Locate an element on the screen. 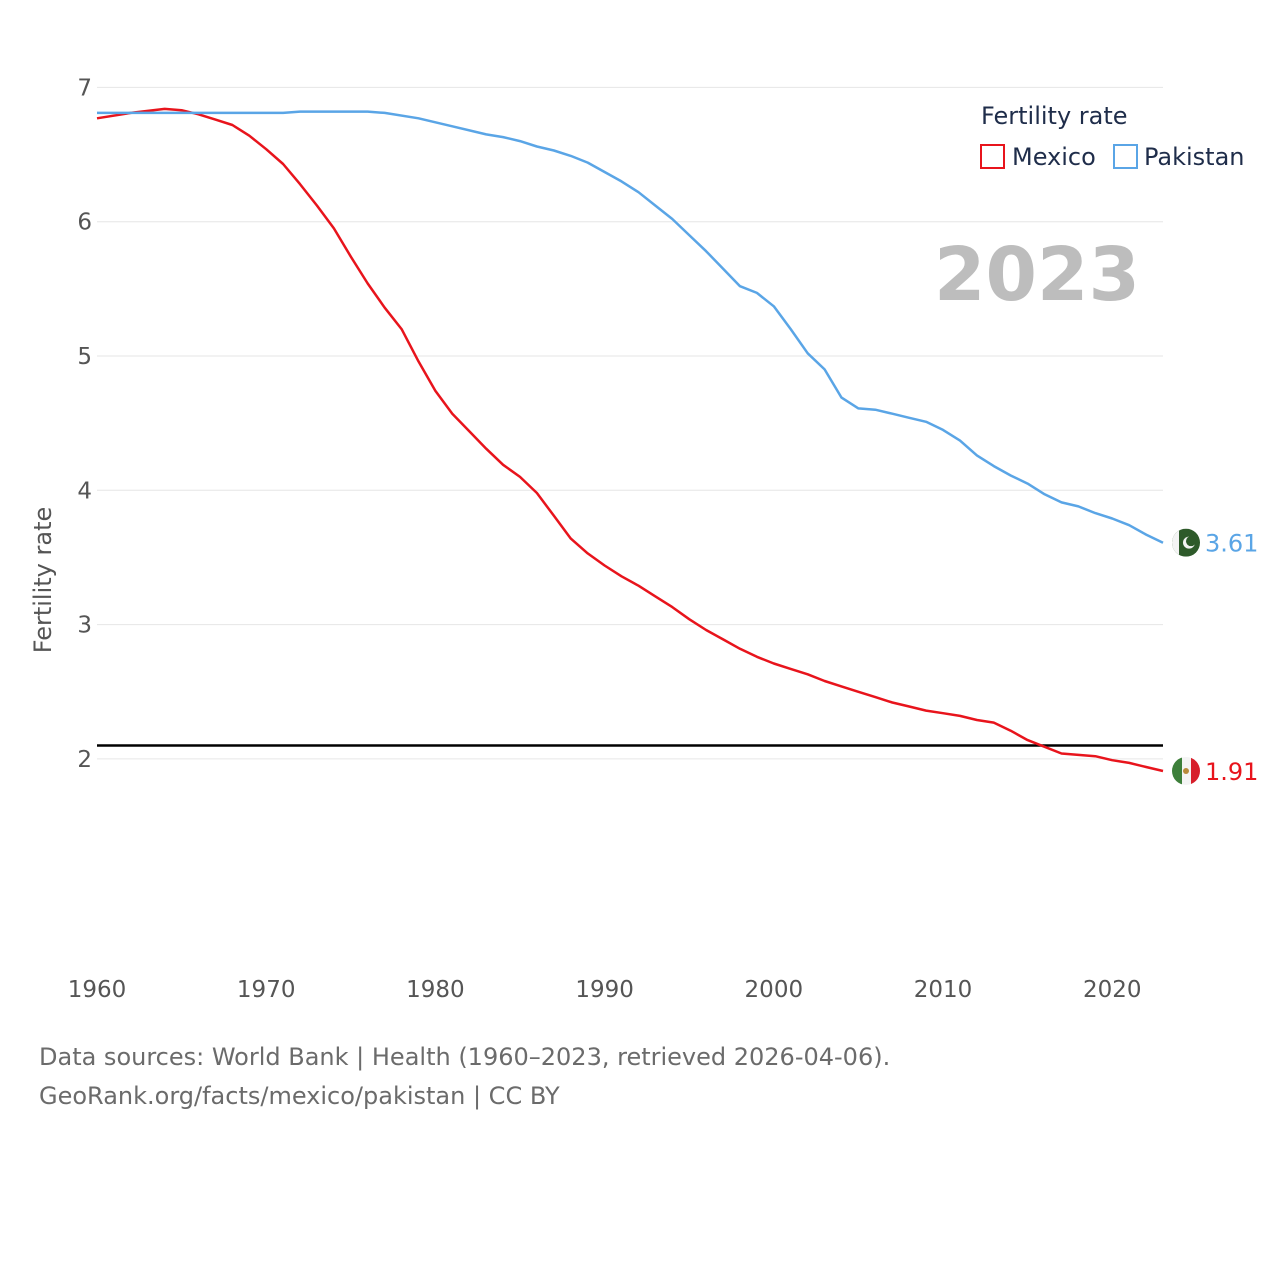 The height and width of the screenshot is (1280, 1280). y-axis-title: Fertility rate is located at coordinates (43, 580).